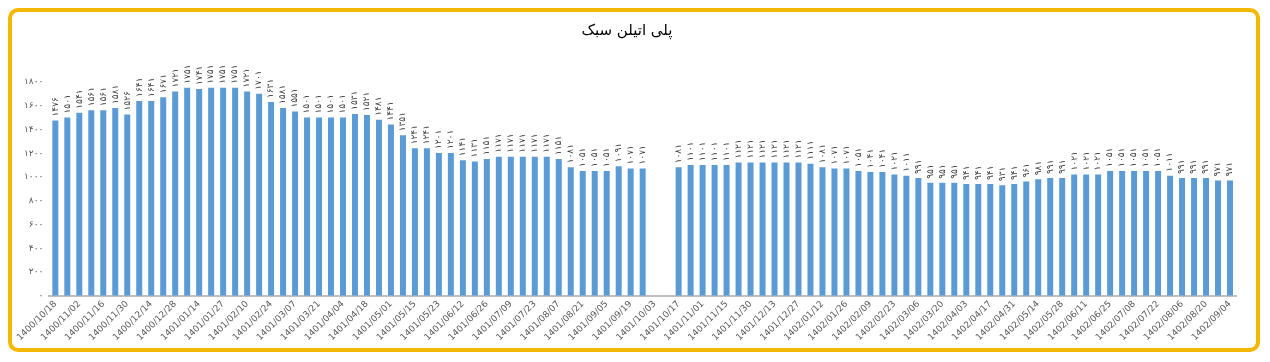 This screenshot has width=1270, height=362. What do you see at coordinates (150, 87) in the screenshot?
I see `data-label: ۱۶۴۱` at bounding box center [150, 87].